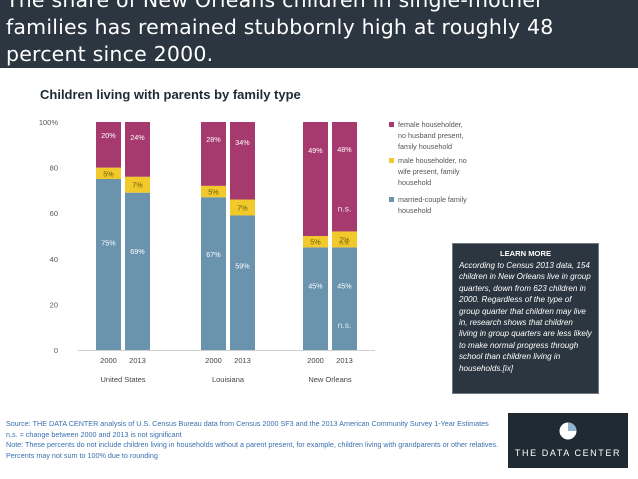 This screenshot has height=479, width=638. What do you see at coordinates (137, 251) in the screenshot?
I see `bar-data-label: 69%` at bounding box center [137, 251].